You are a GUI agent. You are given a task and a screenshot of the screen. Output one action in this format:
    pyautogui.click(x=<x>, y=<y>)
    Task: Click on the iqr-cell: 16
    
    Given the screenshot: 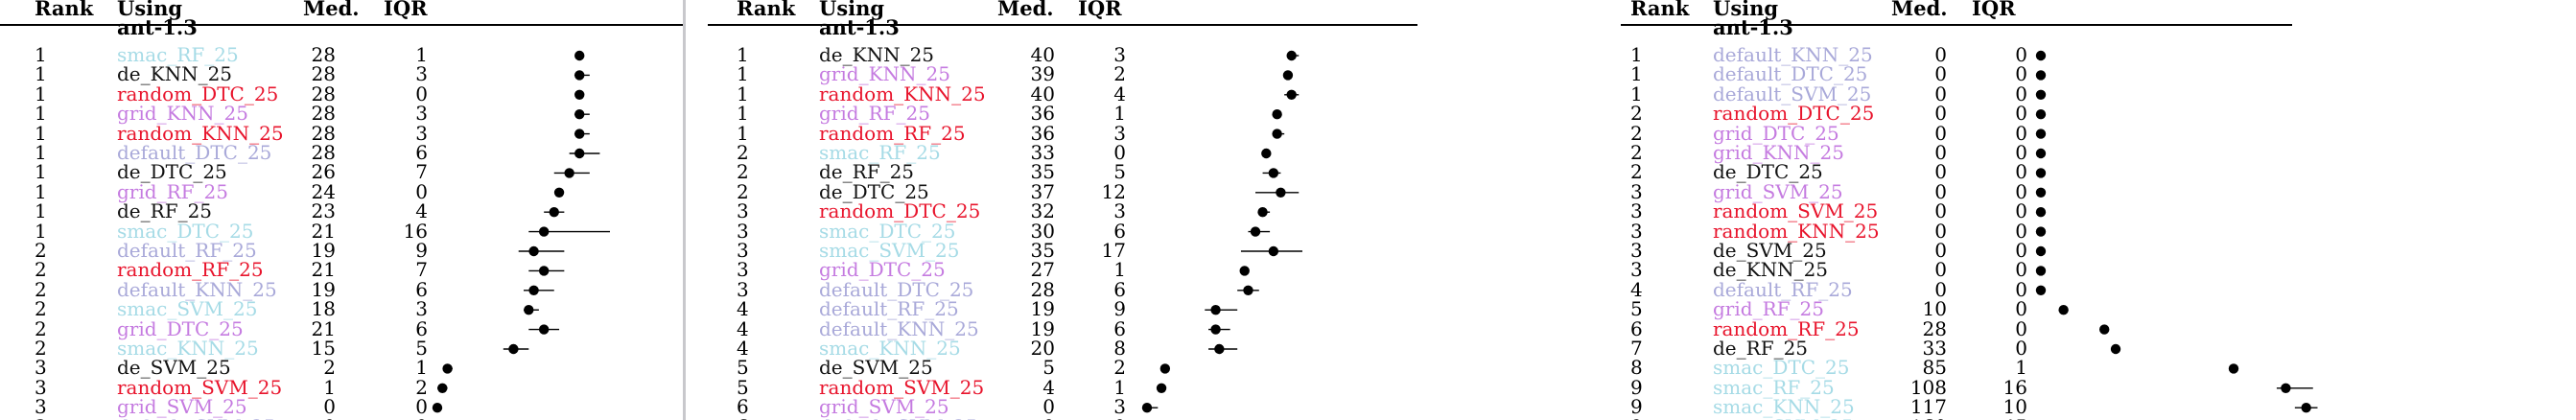 What is the action you would take?
    pyautogui.click(x=2014, y=387)
    